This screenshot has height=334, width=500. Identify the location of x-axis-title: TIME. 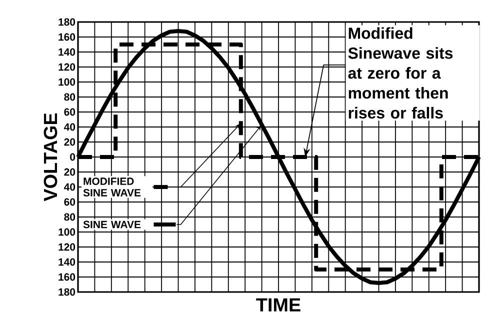
(278, 305).